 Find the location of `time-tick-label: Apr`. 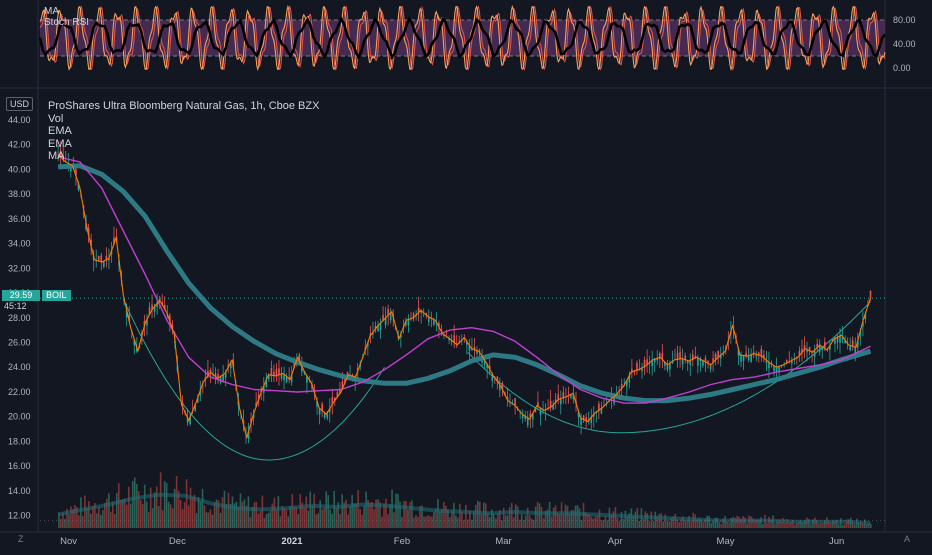

time-tick-label: Apr is located at coordinates (615, 541).